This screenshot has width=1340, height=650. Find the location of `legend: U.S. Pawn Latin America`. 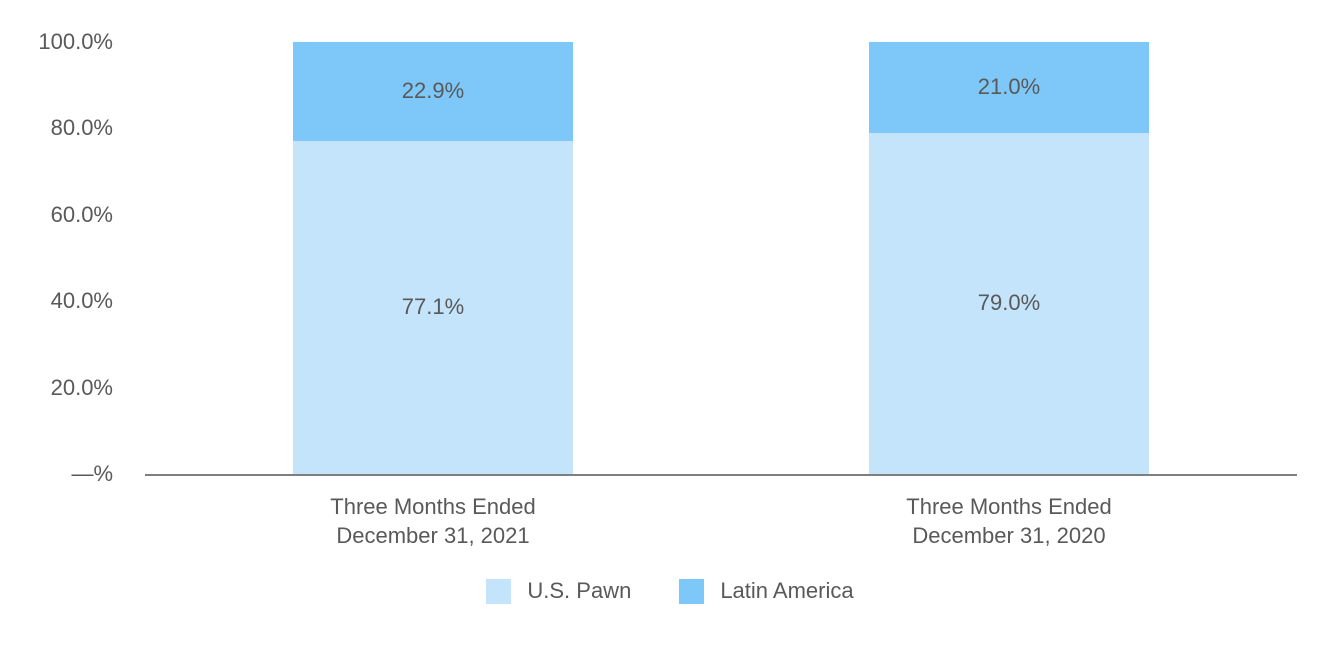

legend: U.S. Pawn Latin America is located at coordinates (670, 591).